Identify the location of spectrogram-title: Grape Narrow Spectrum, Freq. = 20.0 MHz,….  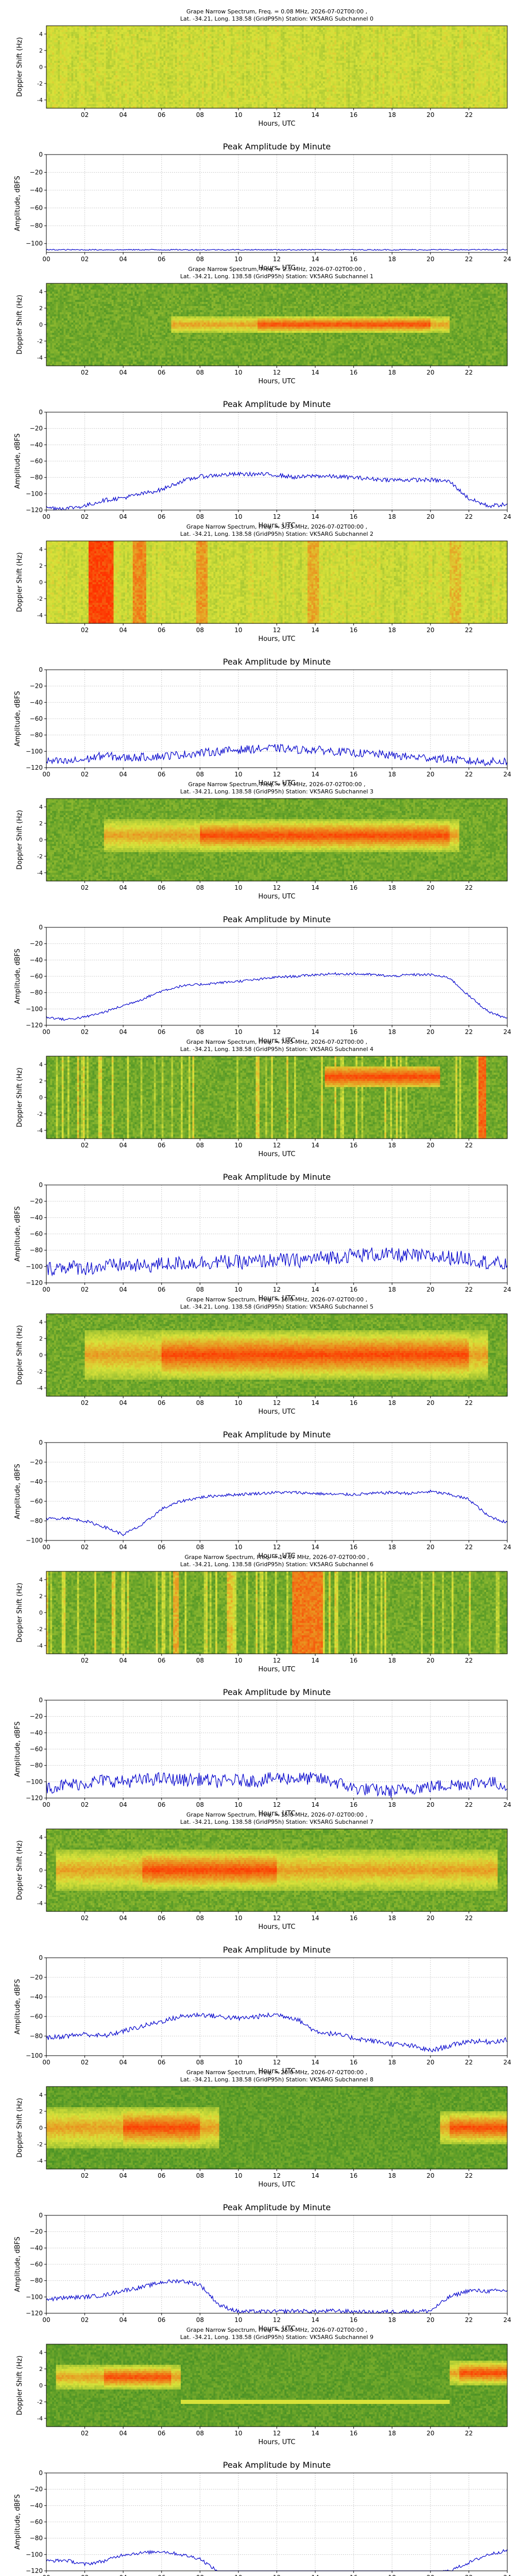
(276, 2072).